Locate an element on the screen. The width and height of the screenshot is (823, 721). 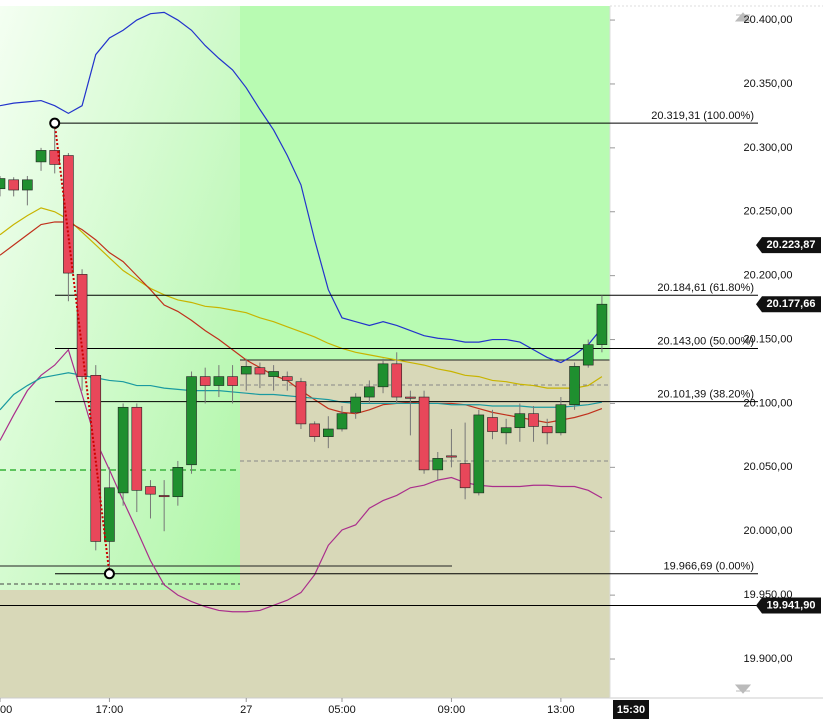
y-tick-label: 20.200,00 is located at coordinates (768, 276).